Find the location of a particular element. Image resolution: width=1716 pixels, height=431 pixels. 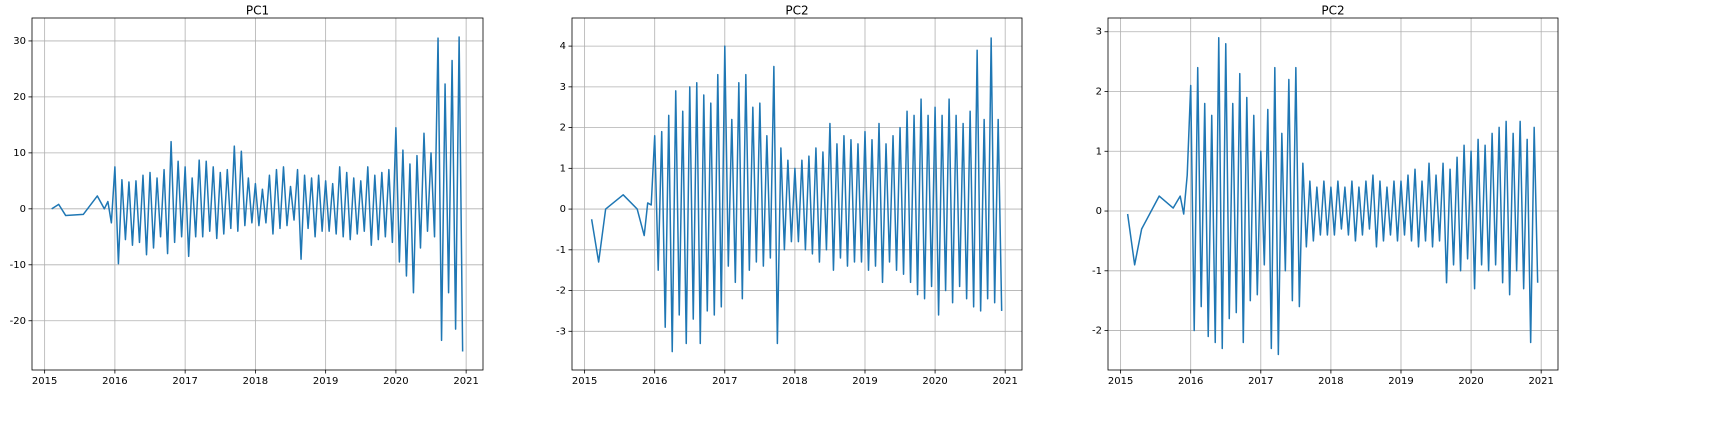

y-tick-label: -20 is located at coordinates (18, 321).